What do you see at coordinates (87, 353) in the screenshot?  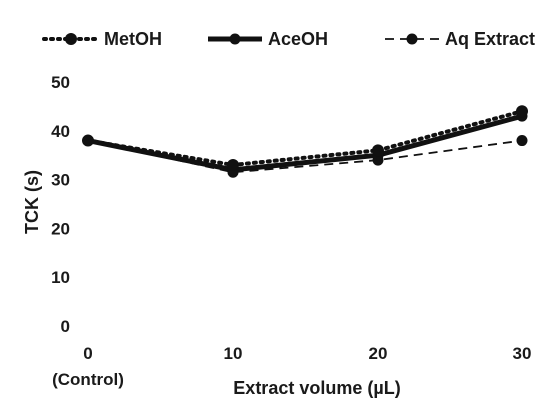 I see `x-tick-label: 0` at bounding box center [87, 353].